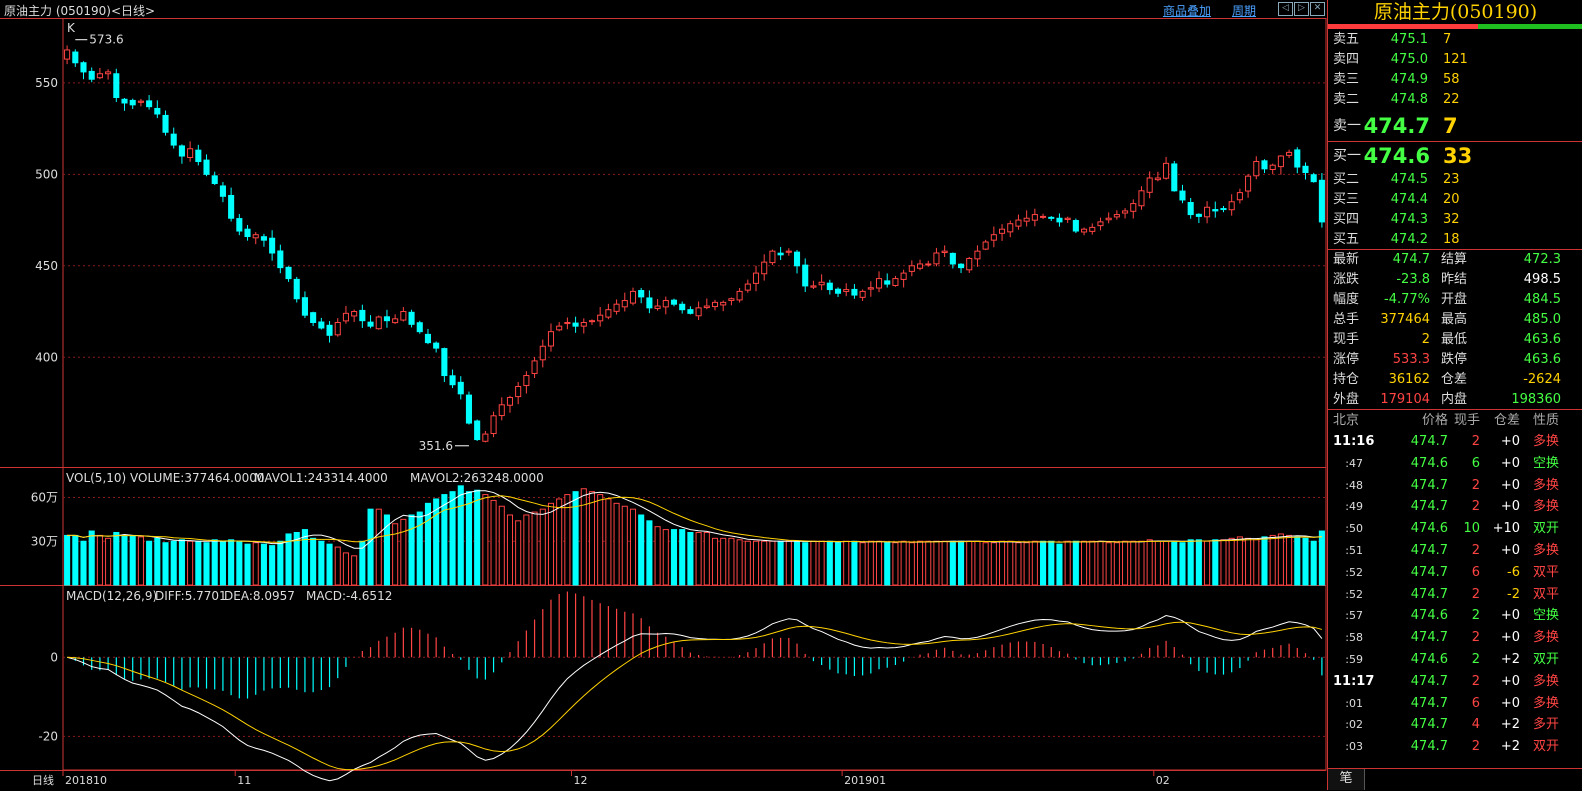 Image resolution: width=1582 pixels, height=791 pixels. I want to click on ask-level-4: 卖四 475.0 121, so click(1455, 60).